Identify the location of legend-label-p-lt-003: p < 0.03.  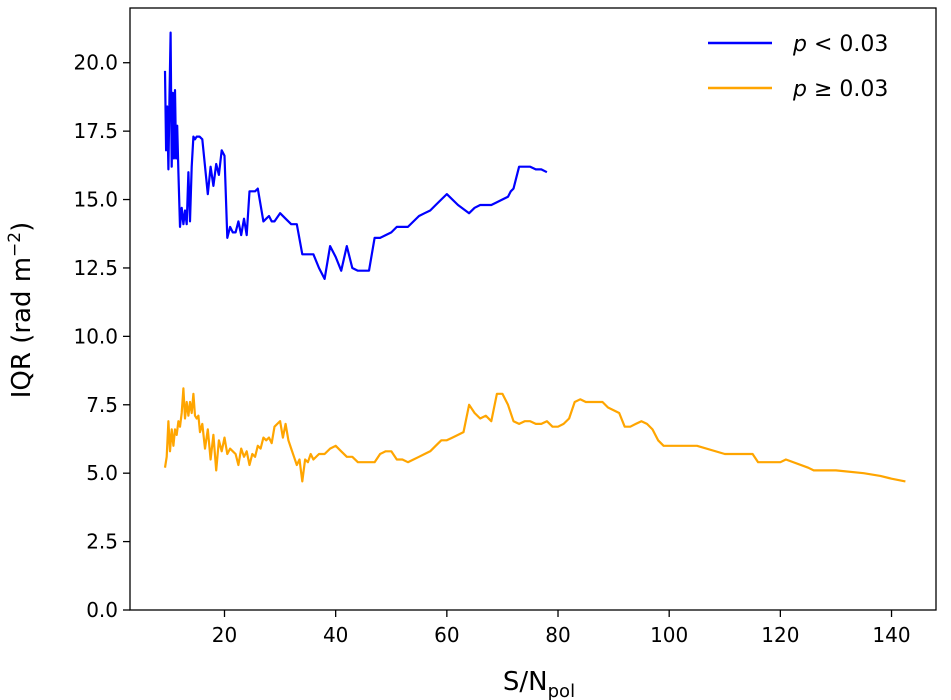
(840, 44).